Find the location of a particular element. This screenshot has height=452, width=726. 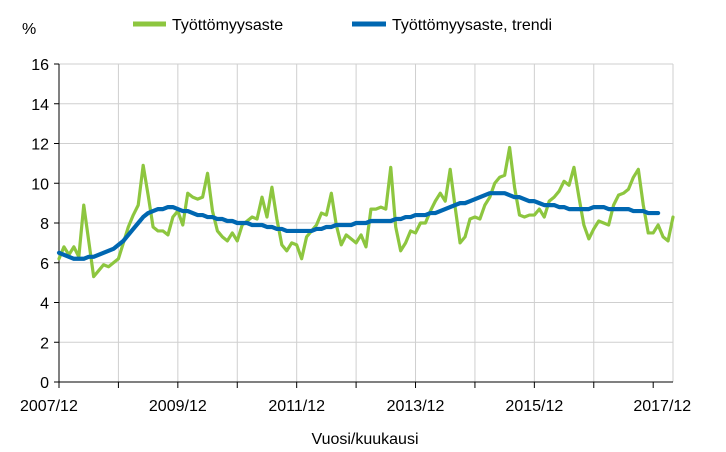

legend: Työttömyysaste Työttömyysaste, trendi is located at coordinates (342, 25).